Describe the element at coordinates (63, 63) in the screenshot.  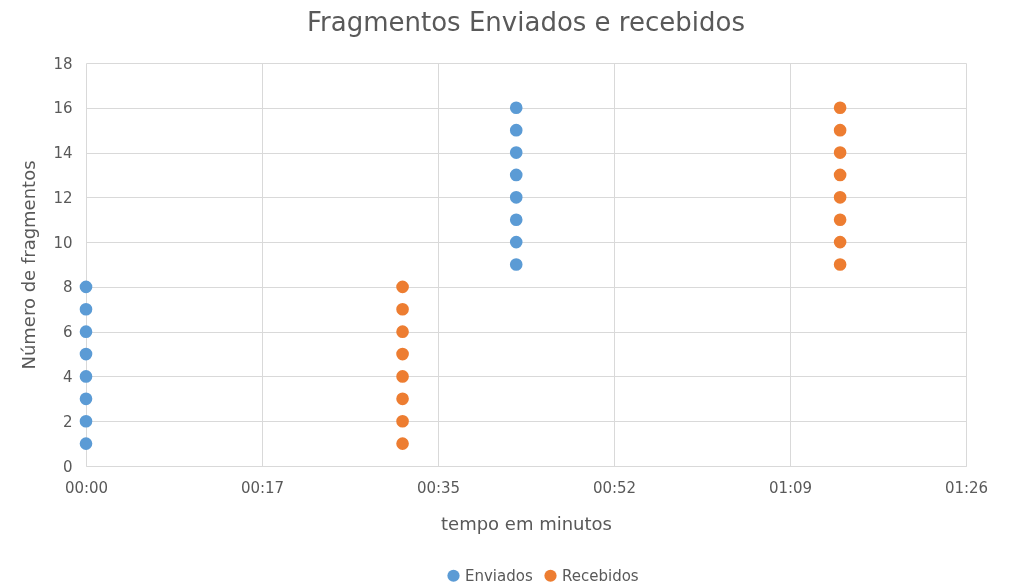
I see `y-tick-label: 18` at that location.